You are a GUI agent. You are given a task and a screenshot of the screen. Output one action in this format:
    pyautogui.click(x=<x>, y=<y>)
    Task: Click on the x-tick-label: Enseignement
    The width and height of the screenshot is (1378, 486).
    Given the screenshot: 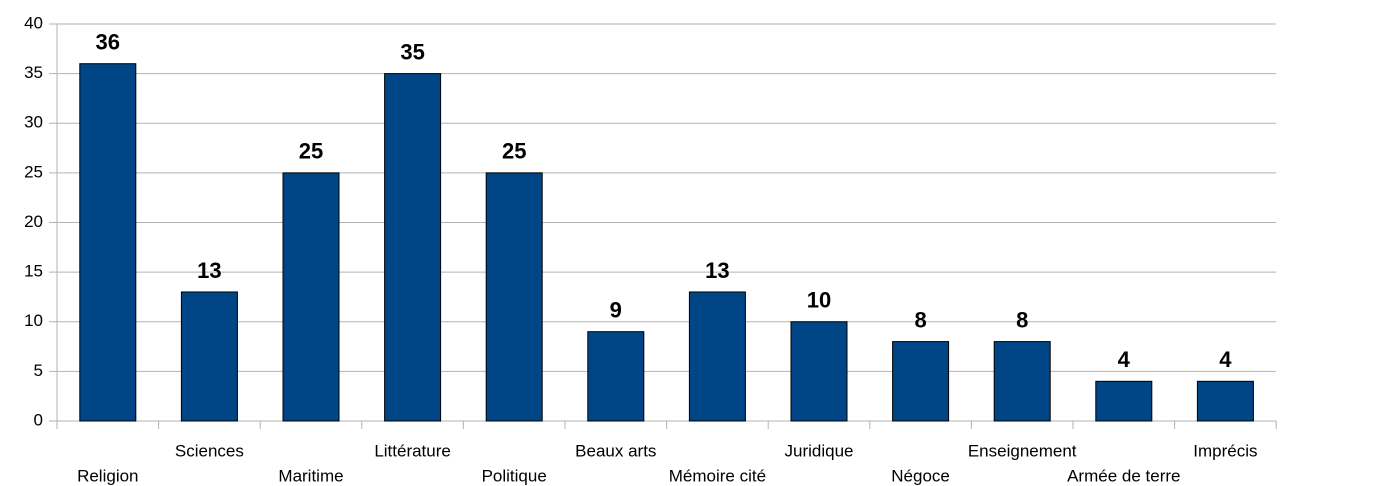 What is the action you would take?
    pyautogui.click(x=1022, y=450)
    